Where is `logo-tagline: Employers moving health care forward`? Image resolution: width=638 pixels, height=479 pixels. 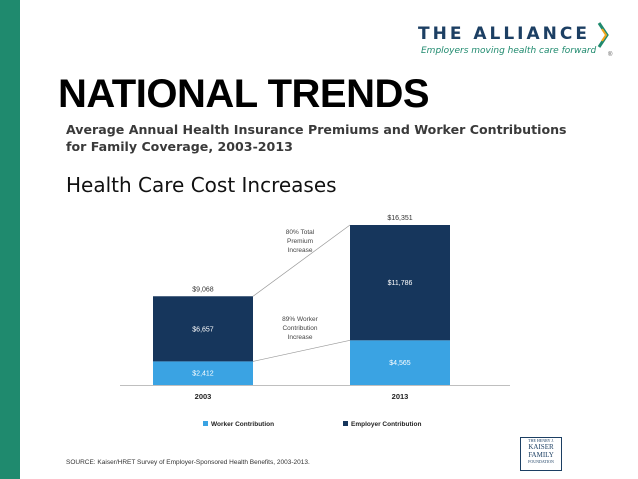 logo-tagline: Employers moving health care forward is located at coordinates (509, 51).